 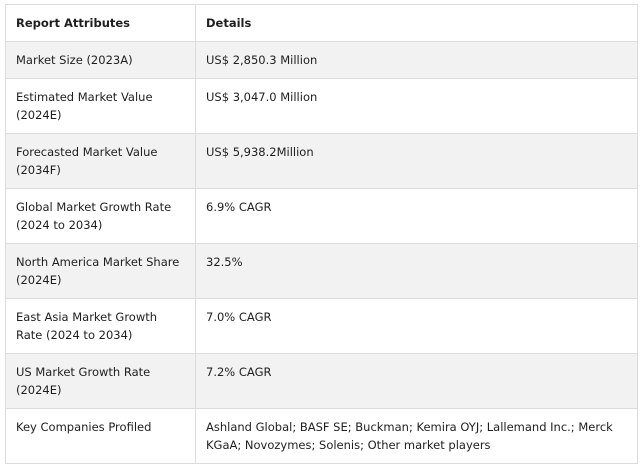 What do you see at coordinates (416, 271) in the screenshot?
I see `row-detail: 32.5%` at bounding box center [416, 271].